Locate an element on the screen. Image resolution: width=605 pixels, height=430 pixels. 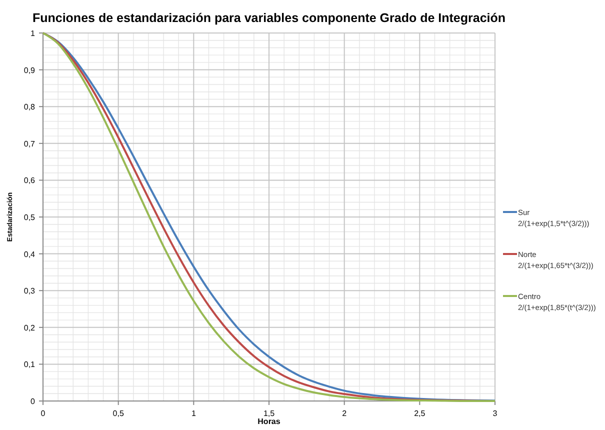
y-tick-label: 0 is located at coordinates (33, 401).